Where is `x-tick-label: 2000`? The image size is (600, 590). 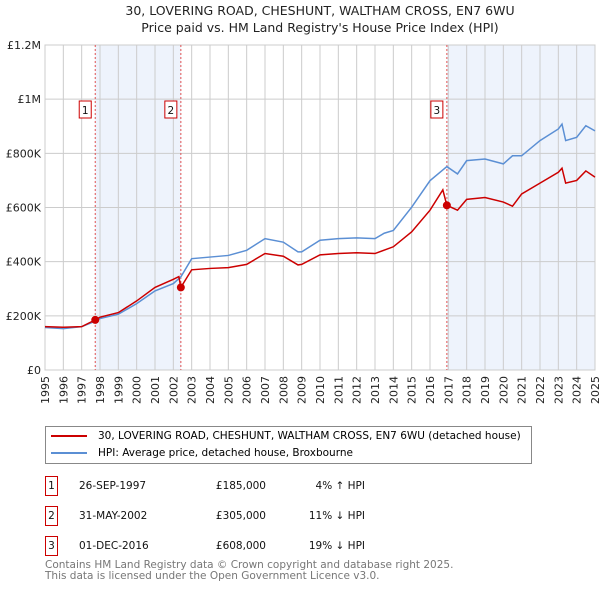
x-tick-label: 2000 is located at coordinates (137, 390).